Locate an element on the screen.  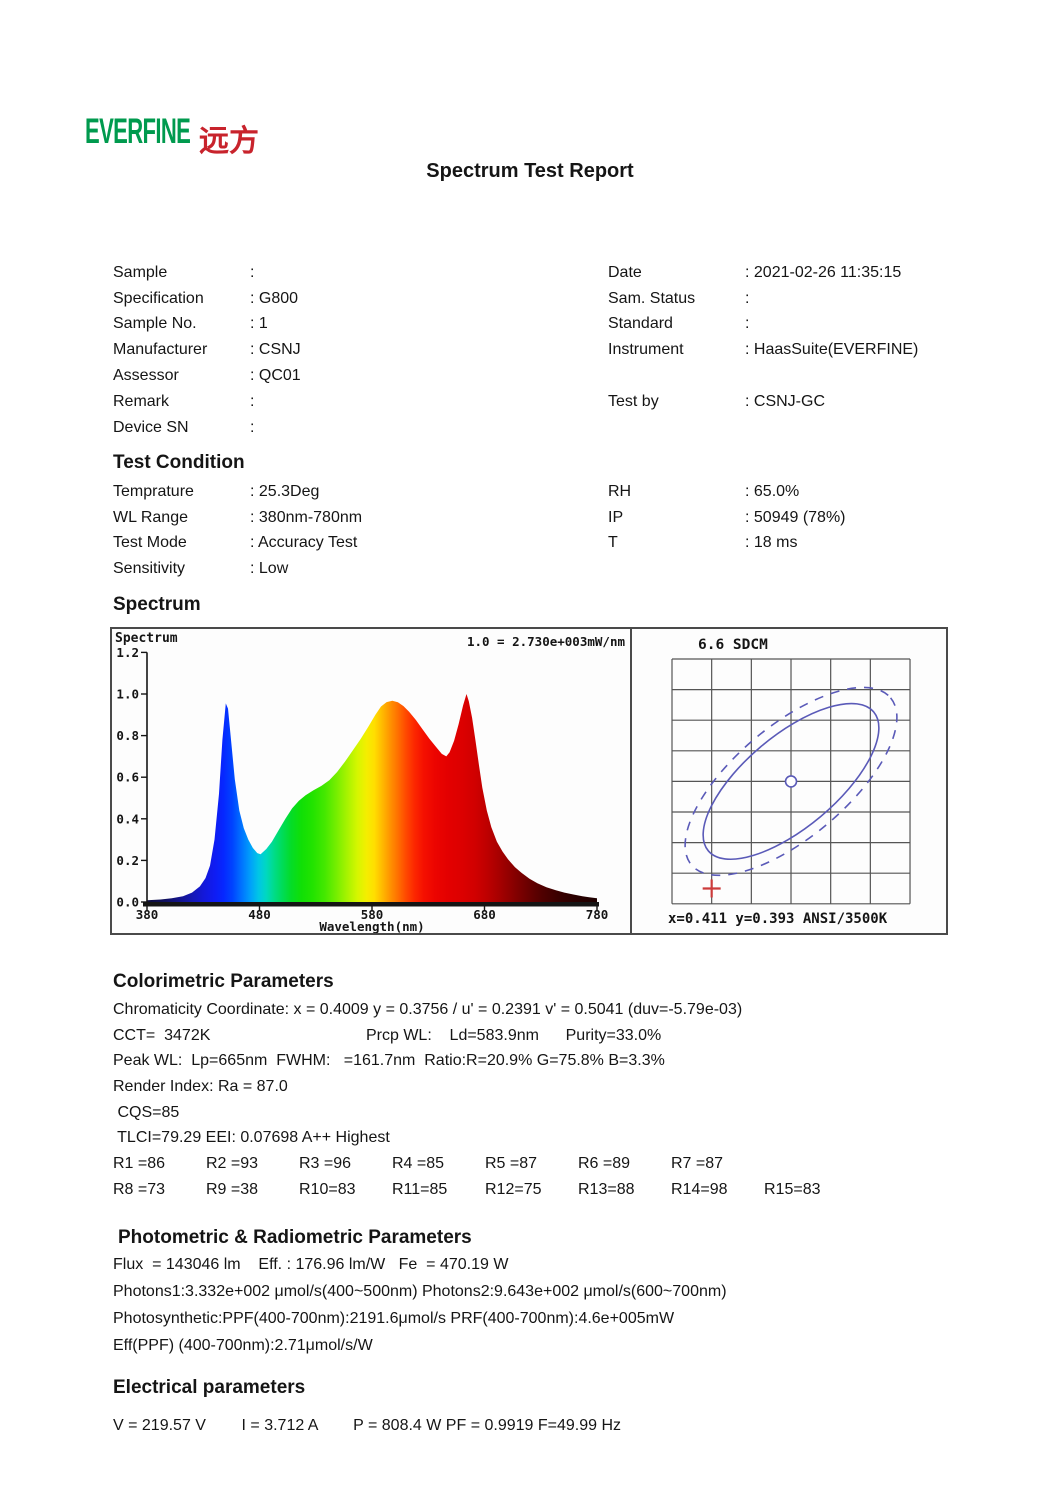
sdcm-diagram-panel: 6.6 SDCM x=0.411 y=0.393 ANSI/3500K is located at coordinates (788, 781).